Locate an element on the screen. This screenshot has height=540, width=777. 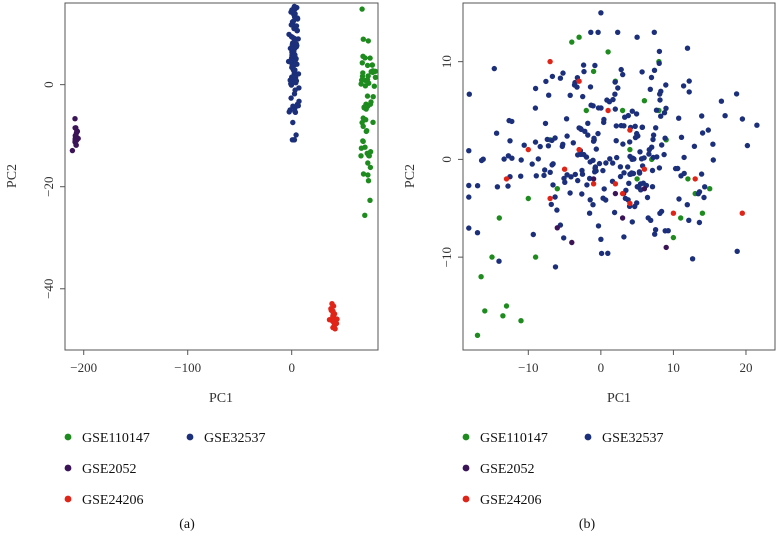
panel-b-x-axis-title: PC1 is located at coordinates (619, 398).